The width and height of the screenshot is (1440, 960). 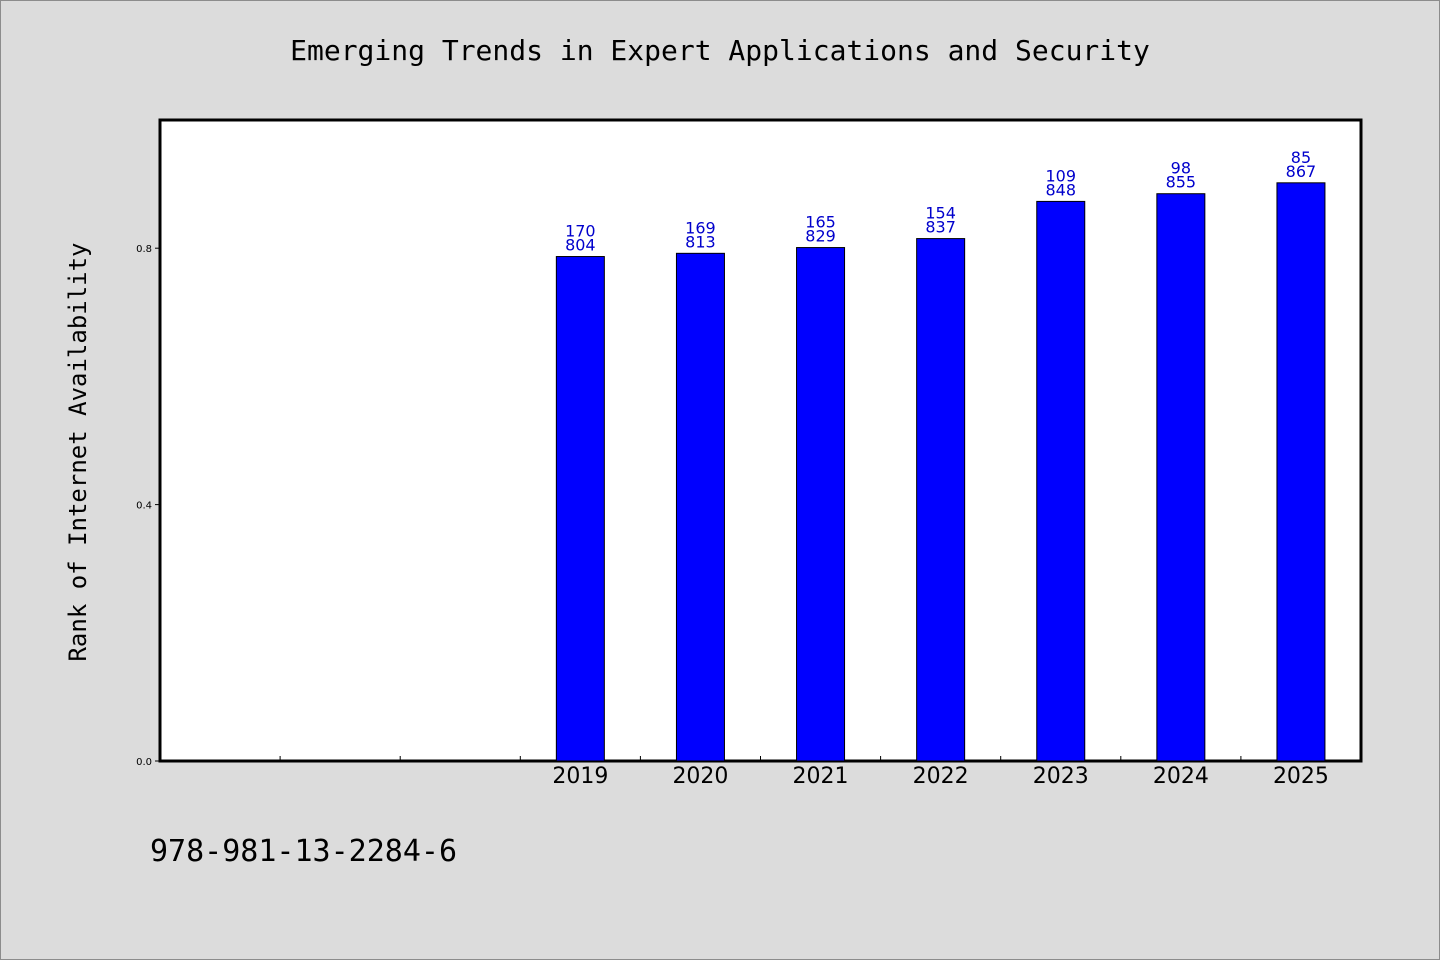 I want to click on data-label-bottom: 848, so click(x=1060, y=189).